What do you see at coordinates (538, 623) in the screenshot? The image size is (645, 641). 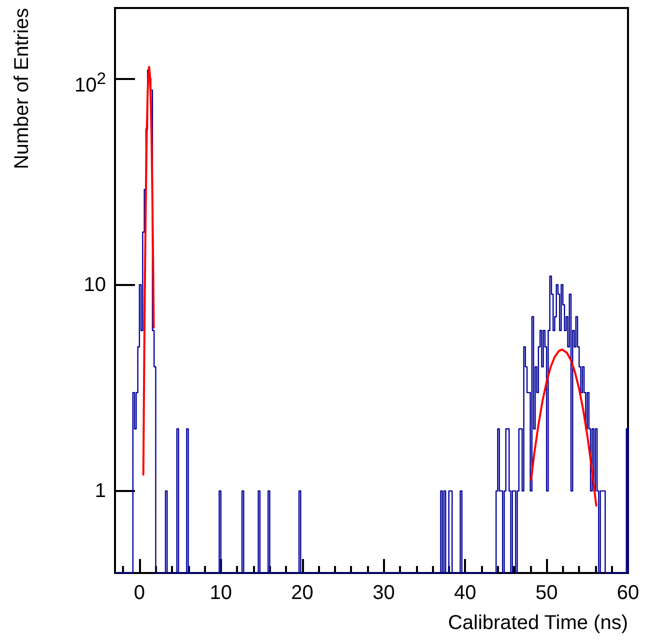 I see `x-axis-title: Calibrated Time (ns)` at bounding box center [538, 623].